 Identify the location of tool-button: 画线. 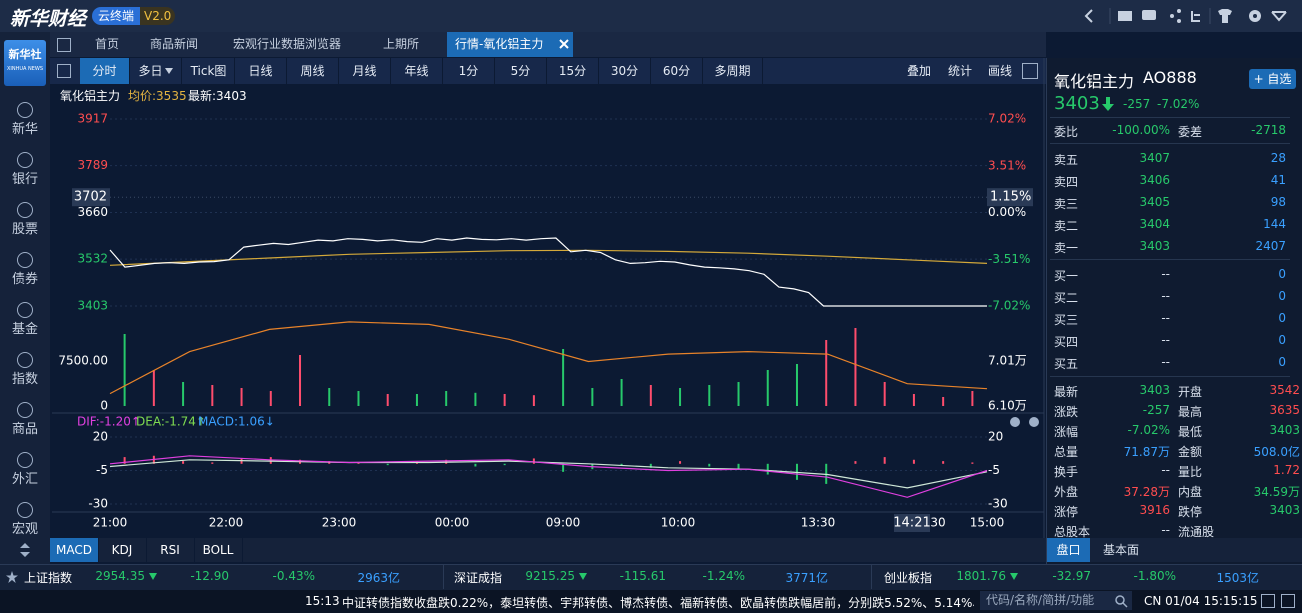
(999, 71).